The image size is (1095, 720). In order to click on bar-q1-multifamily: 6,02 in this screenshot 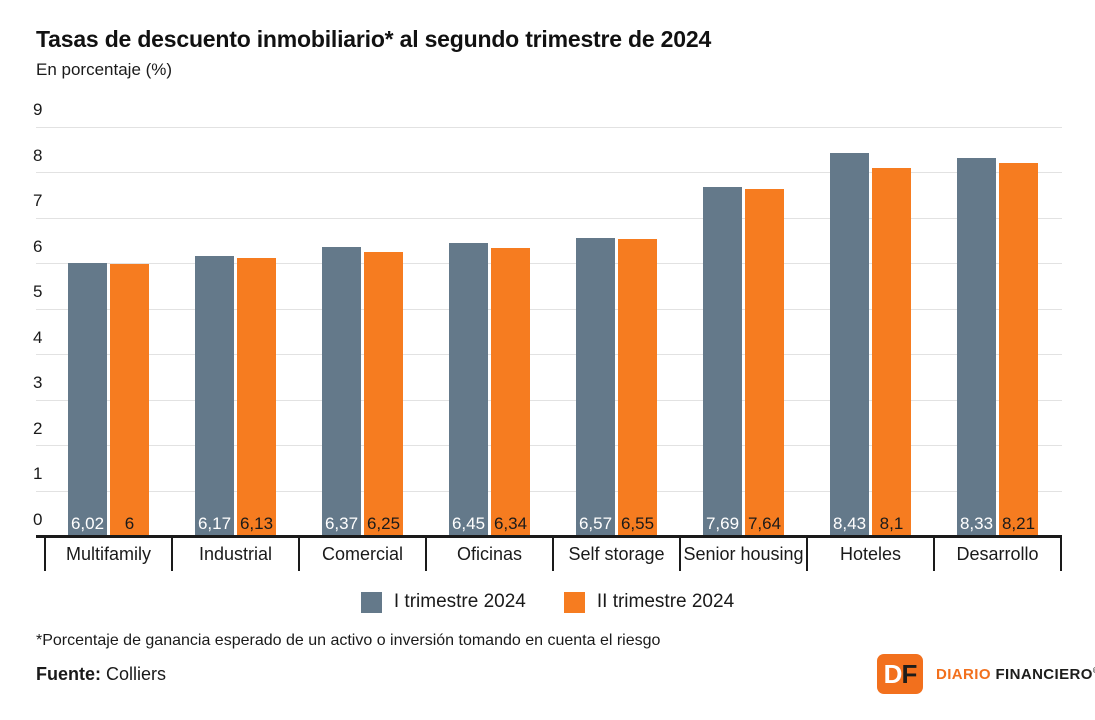, I will do `click(87, 399)`.